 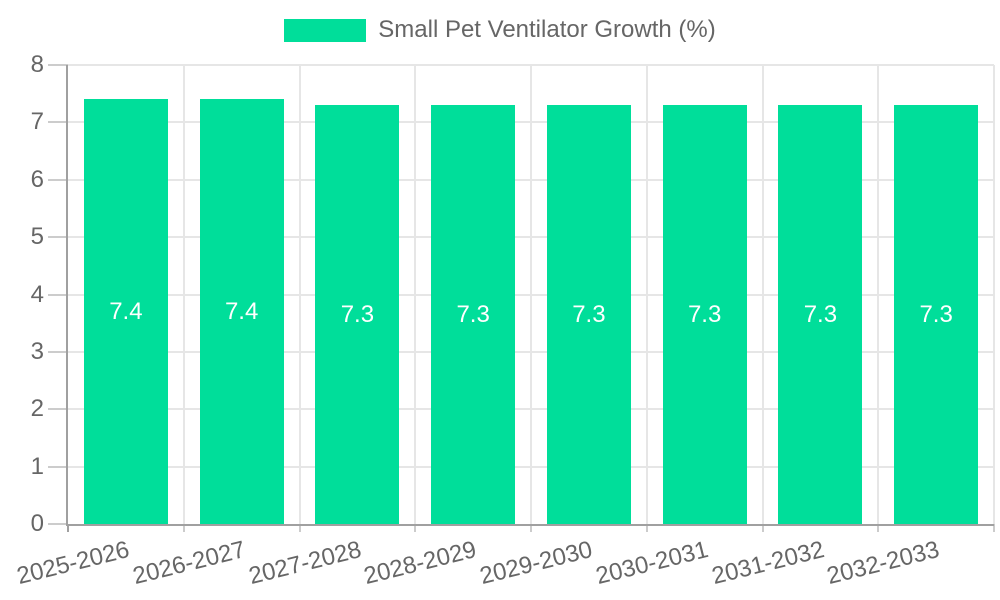 What do you see at coordinates (37, 294) in the screenshot?
I see `y-tick-label: 4` at bounding box center [37, 294].